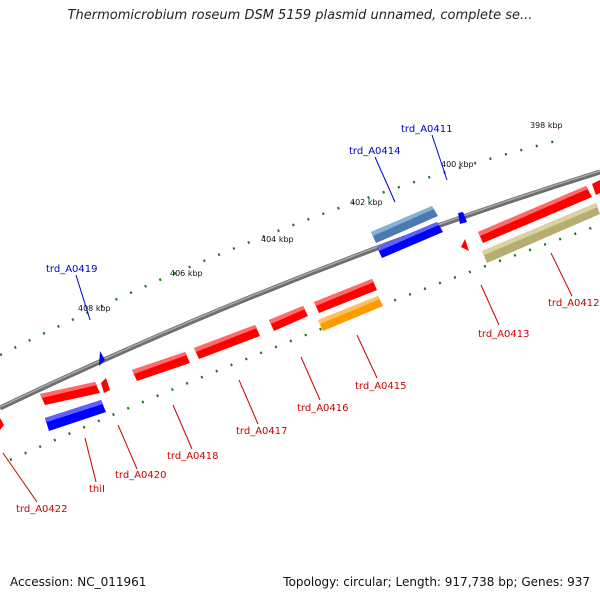 This screenshot has width=600, height=600. I want to click on label-trd-a0415: trd_A0415, so click(381, 386).